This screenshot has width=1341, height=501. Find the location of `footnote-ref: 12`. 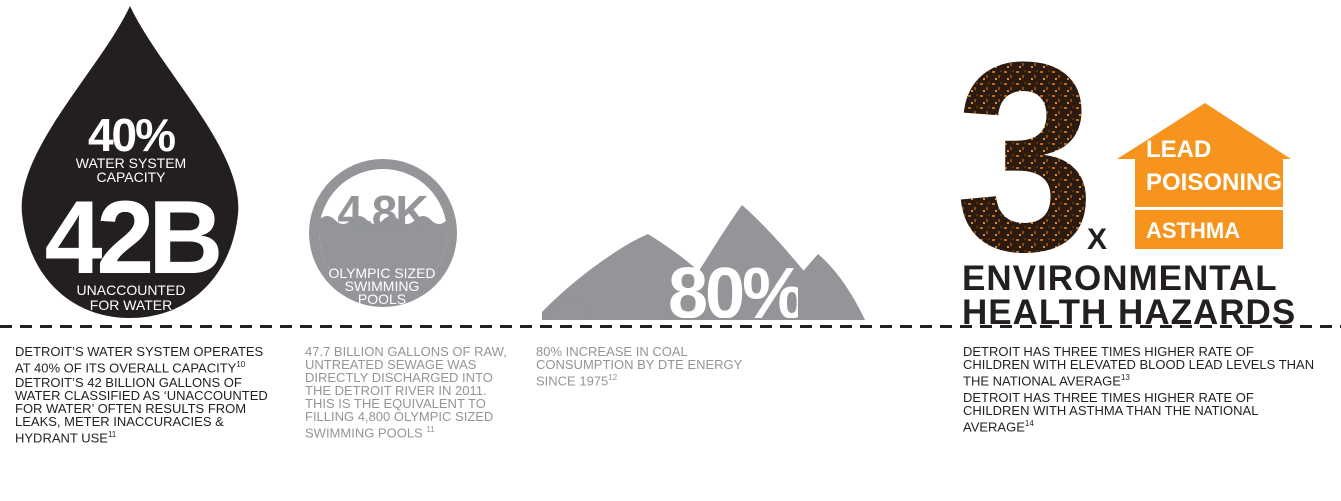

footnote-ref: 12 is located at coordinates (613, 377).